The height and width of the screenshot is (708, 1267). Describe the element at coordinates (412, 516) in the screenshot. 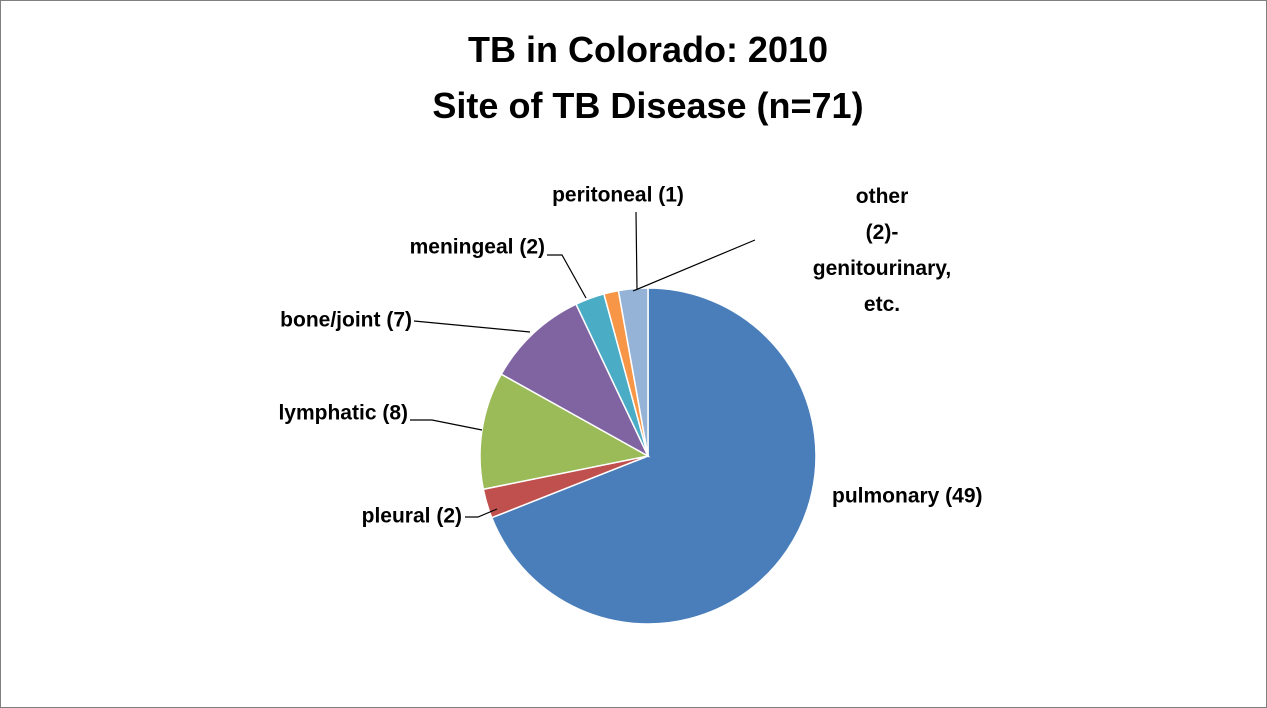

I see `slice-label: pleural (2)` at that location.